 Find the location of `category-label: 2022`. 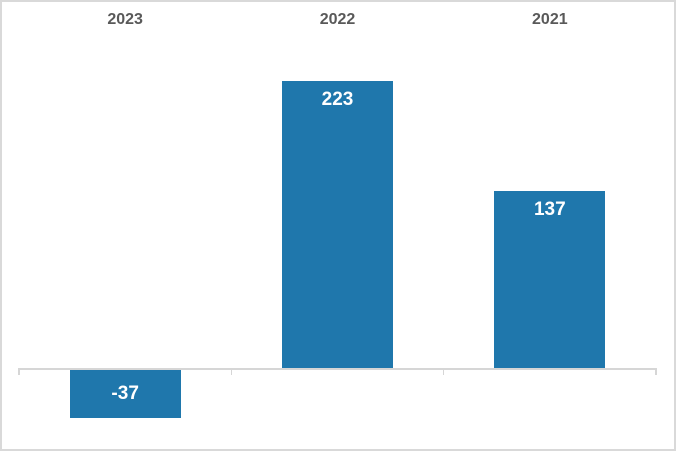

category-label: 2022 is located at coordinates (337, 19).